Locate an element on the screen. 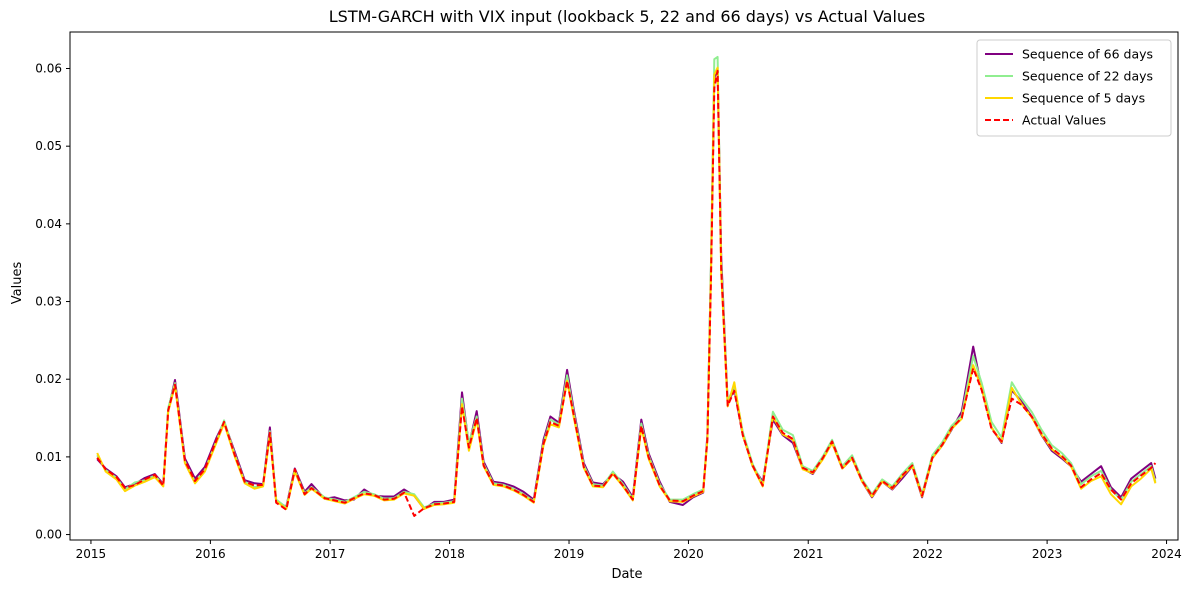  x-tick-label: 2017 is located at coordinates (330, 554).